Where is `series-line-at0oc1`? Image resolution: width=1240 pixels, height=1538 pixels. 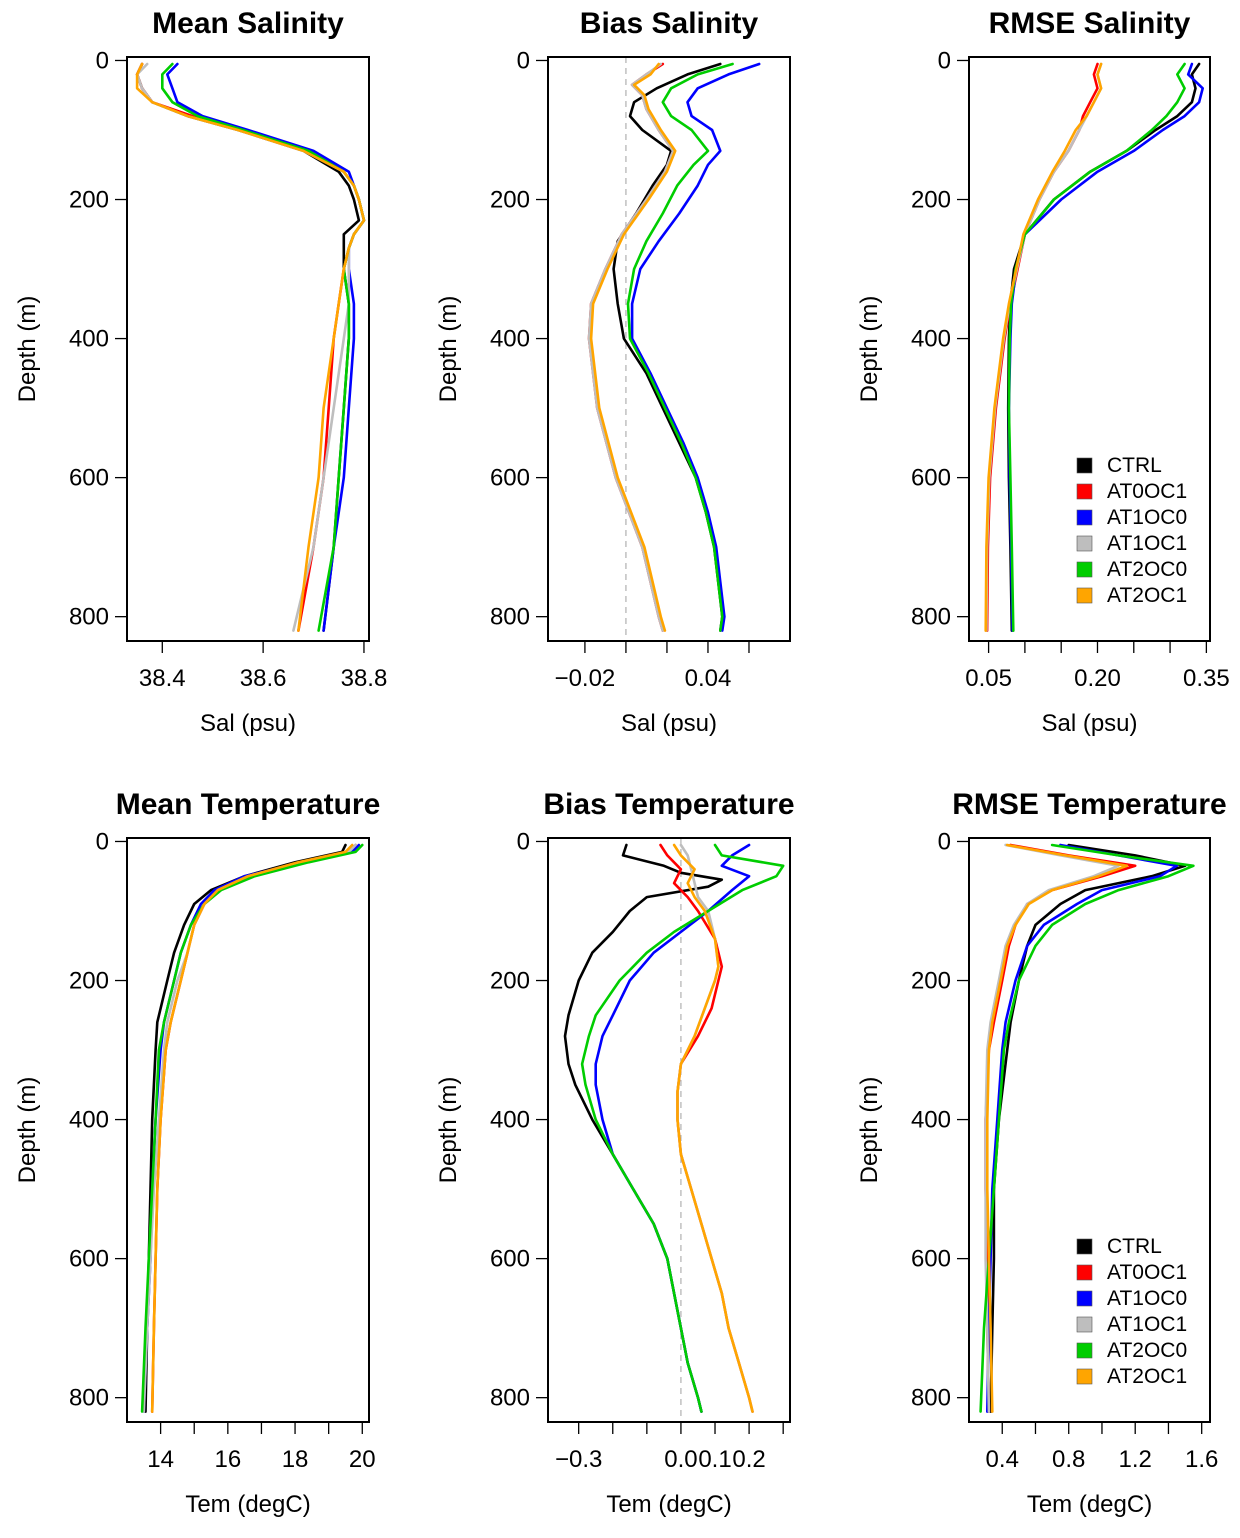 series-line-at0oc1 is located at coordinates (706, 1128).